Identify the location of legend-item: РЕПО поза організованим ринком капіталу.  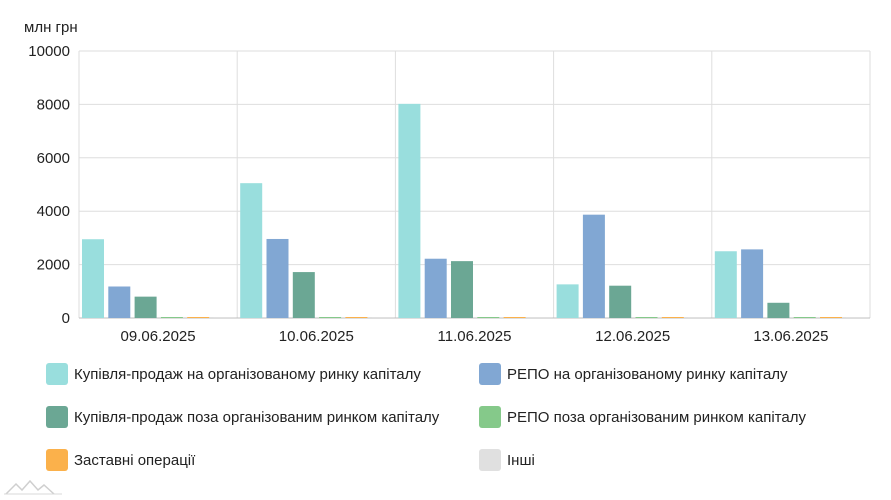
(642, 417).